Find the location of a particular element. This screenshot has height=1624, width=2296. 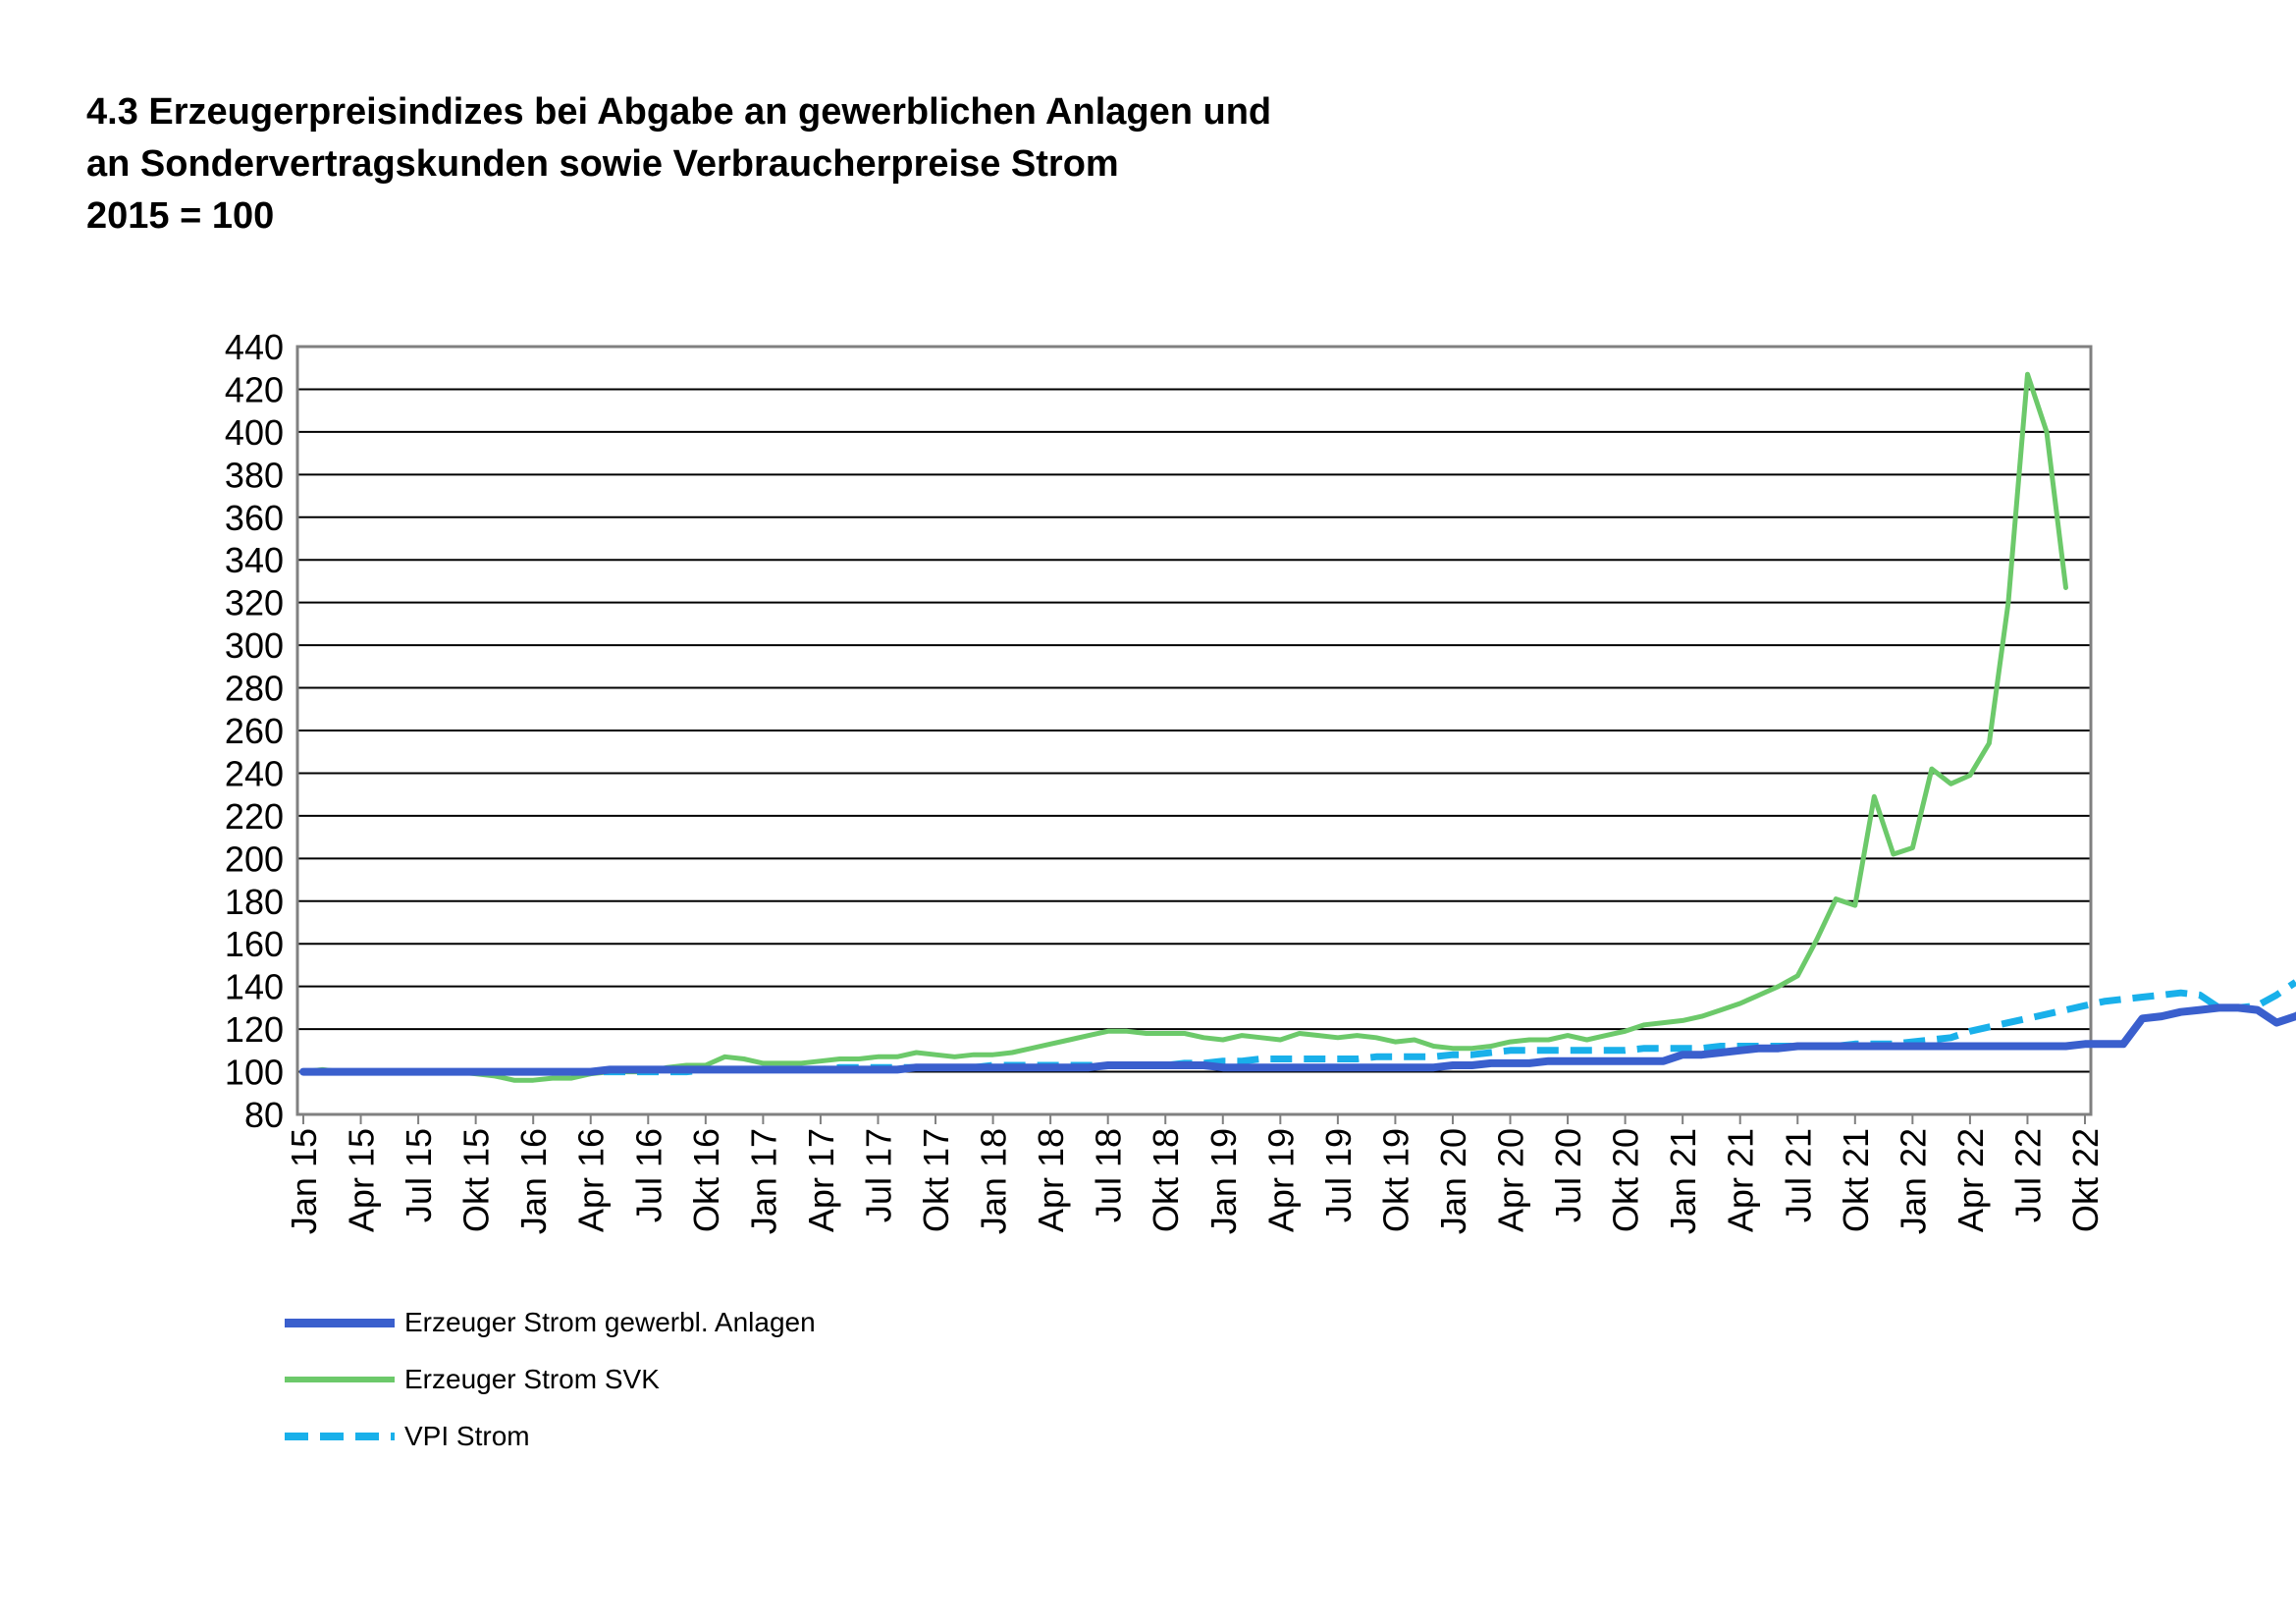

x-tick-label: Jan 20 is located at coordinates (1453, 1181).